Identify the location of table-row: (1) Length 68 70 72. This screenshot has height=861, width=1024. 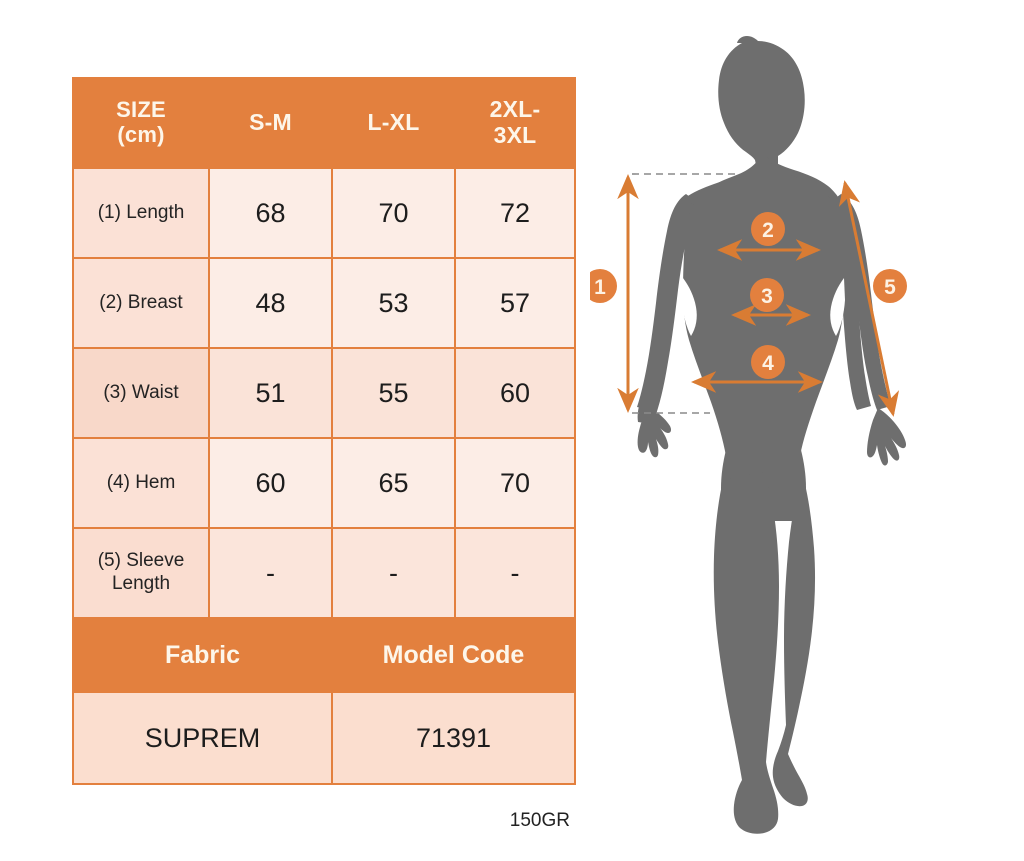
(324, 213).